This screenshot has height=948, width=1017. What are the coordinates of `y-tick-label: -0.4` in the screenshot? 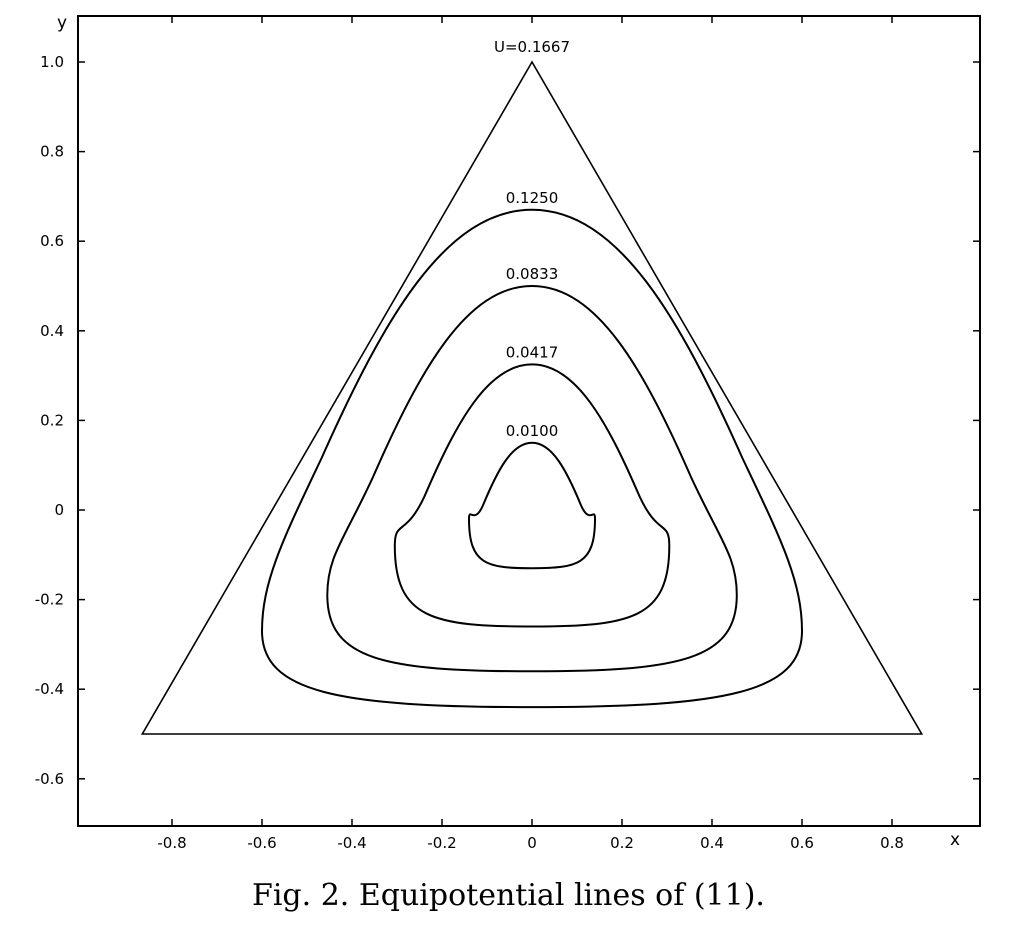 It's located at (49, 689).